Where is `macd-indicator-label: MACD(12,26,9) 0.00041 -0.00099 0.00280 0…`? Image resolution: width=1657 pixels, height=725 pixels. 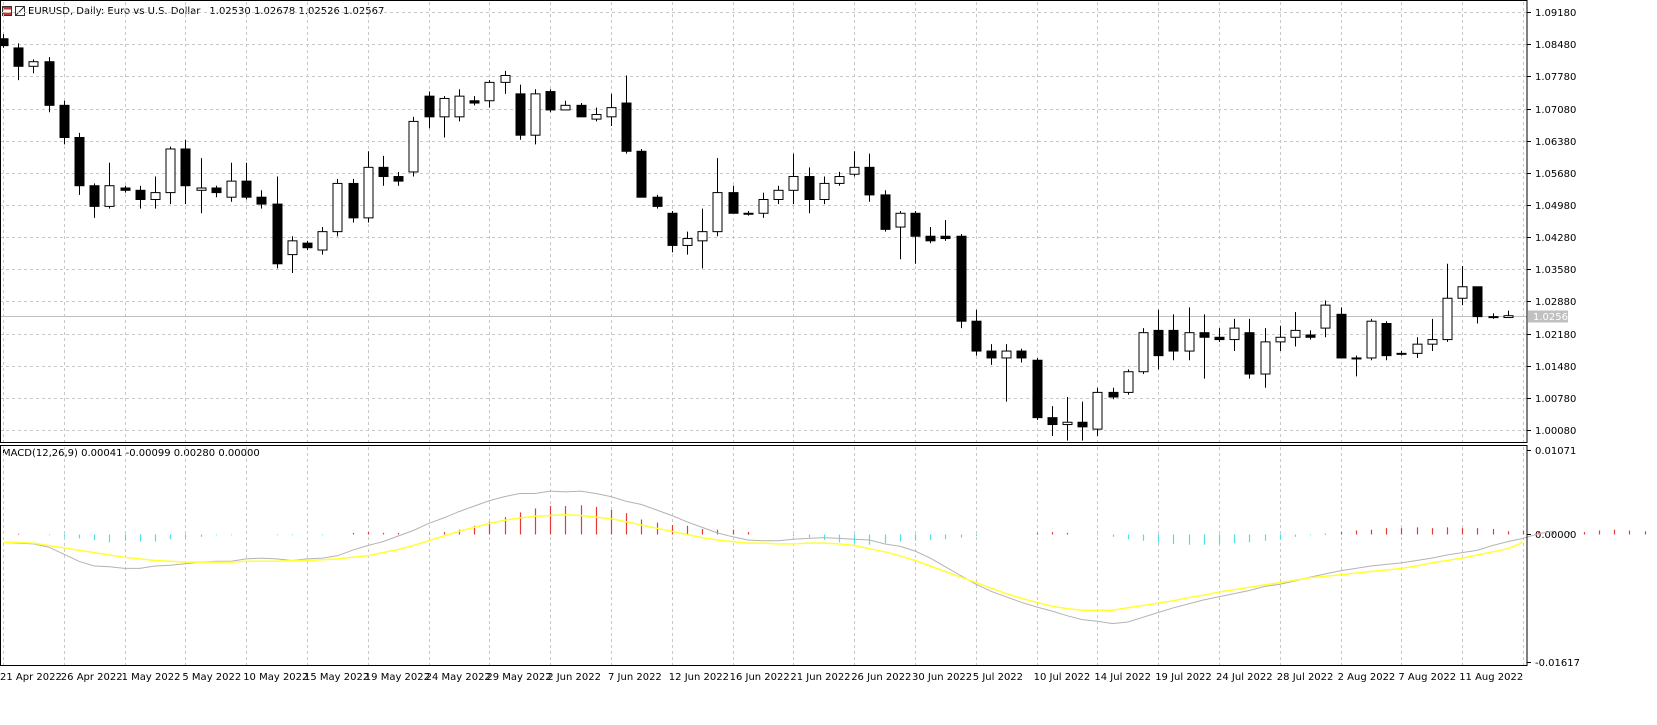 macd-indicator-label: MACD(12,26,9) 0.00041 -0.00099 0.00280 0… is located at coordinates (131, 453).